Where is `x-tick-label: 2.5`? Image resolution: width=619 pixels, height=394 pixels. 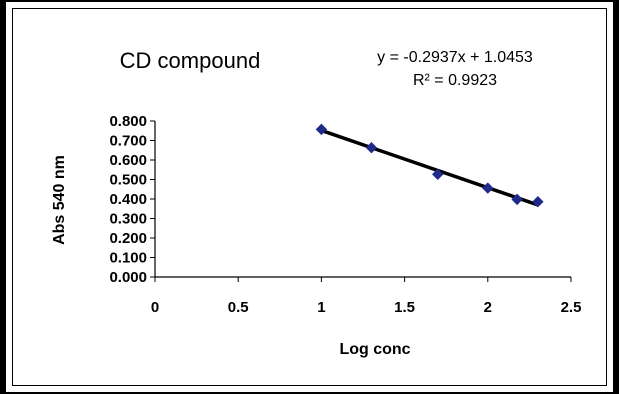
x-tick-label: 2.5 is located at coordinates (571, 307).